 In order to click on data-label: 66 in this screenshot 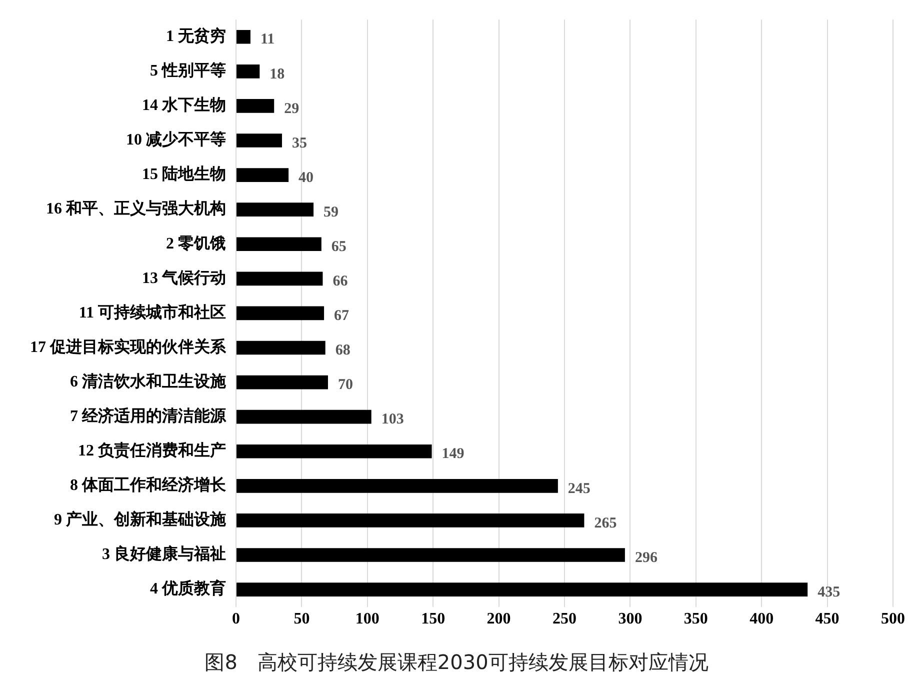, I will do `click(340, 282)`.